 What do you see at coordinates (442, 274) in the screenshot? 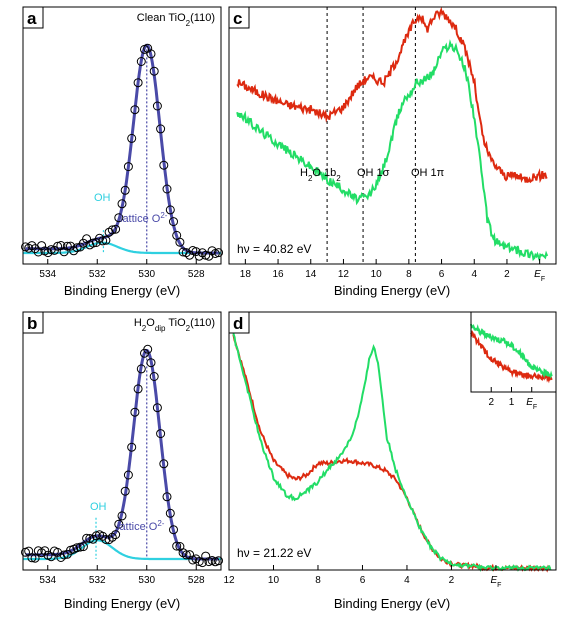
I see `panel-c-tick-label: 6` at bounding box center [442, 274].